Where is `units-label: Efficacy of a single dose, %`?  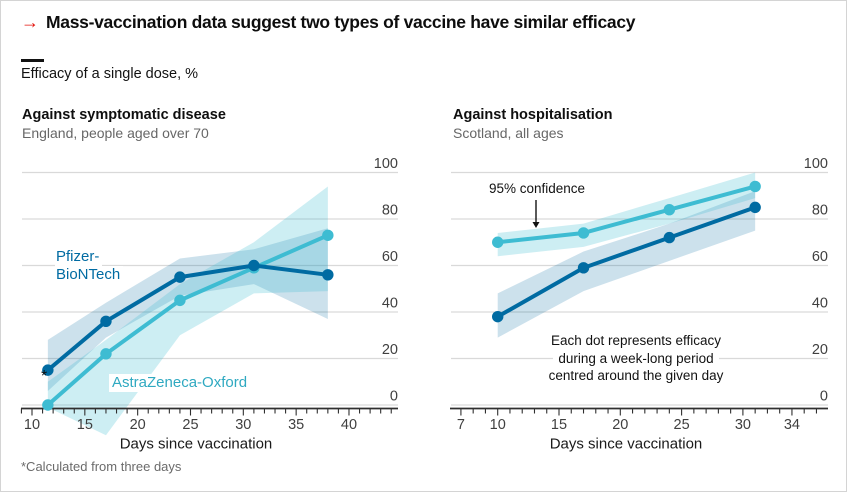
units-label: Efficacy of a single dose, % is located at coordinates (110, 74).